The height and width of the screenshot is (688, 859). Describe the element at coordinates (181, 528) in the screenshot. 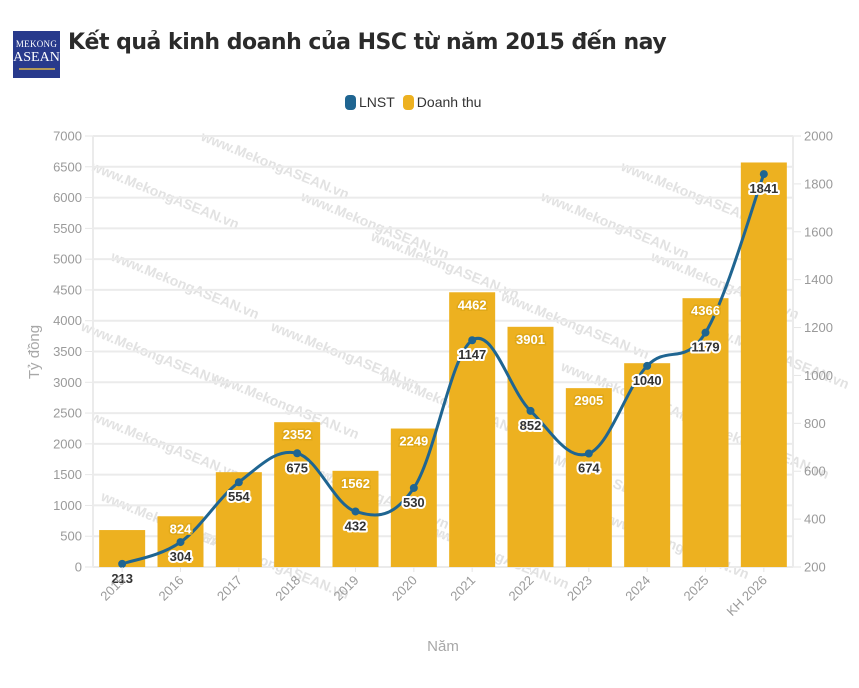

I see `bar-value-label: 824` at that location.